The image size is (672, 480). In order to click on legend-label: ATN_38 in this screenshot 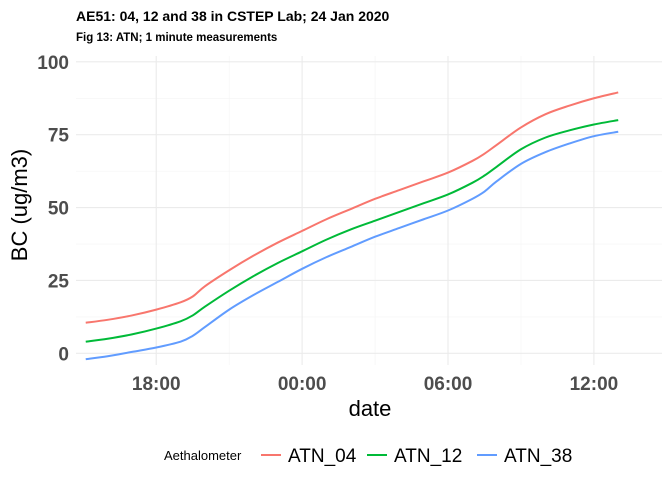, I will do `click(538, 456)`.